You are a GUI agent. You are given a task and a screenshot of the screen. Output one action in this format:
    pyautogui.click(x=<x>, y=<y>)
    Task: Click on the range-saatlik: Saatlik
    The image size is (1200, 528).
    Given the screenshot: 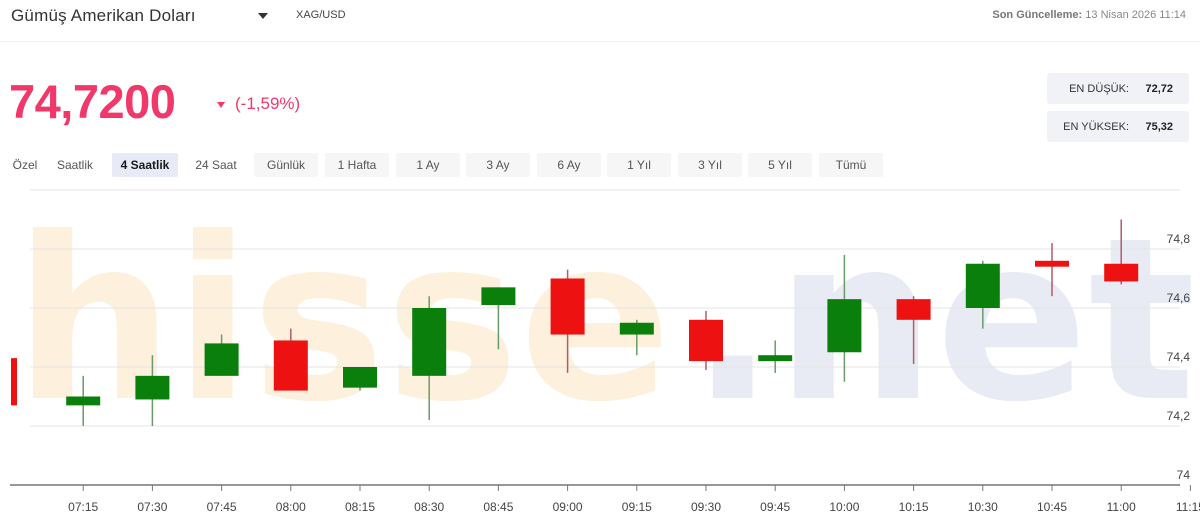 What is the action you would take?
    pyautogui.click(x=75, y=165)
    